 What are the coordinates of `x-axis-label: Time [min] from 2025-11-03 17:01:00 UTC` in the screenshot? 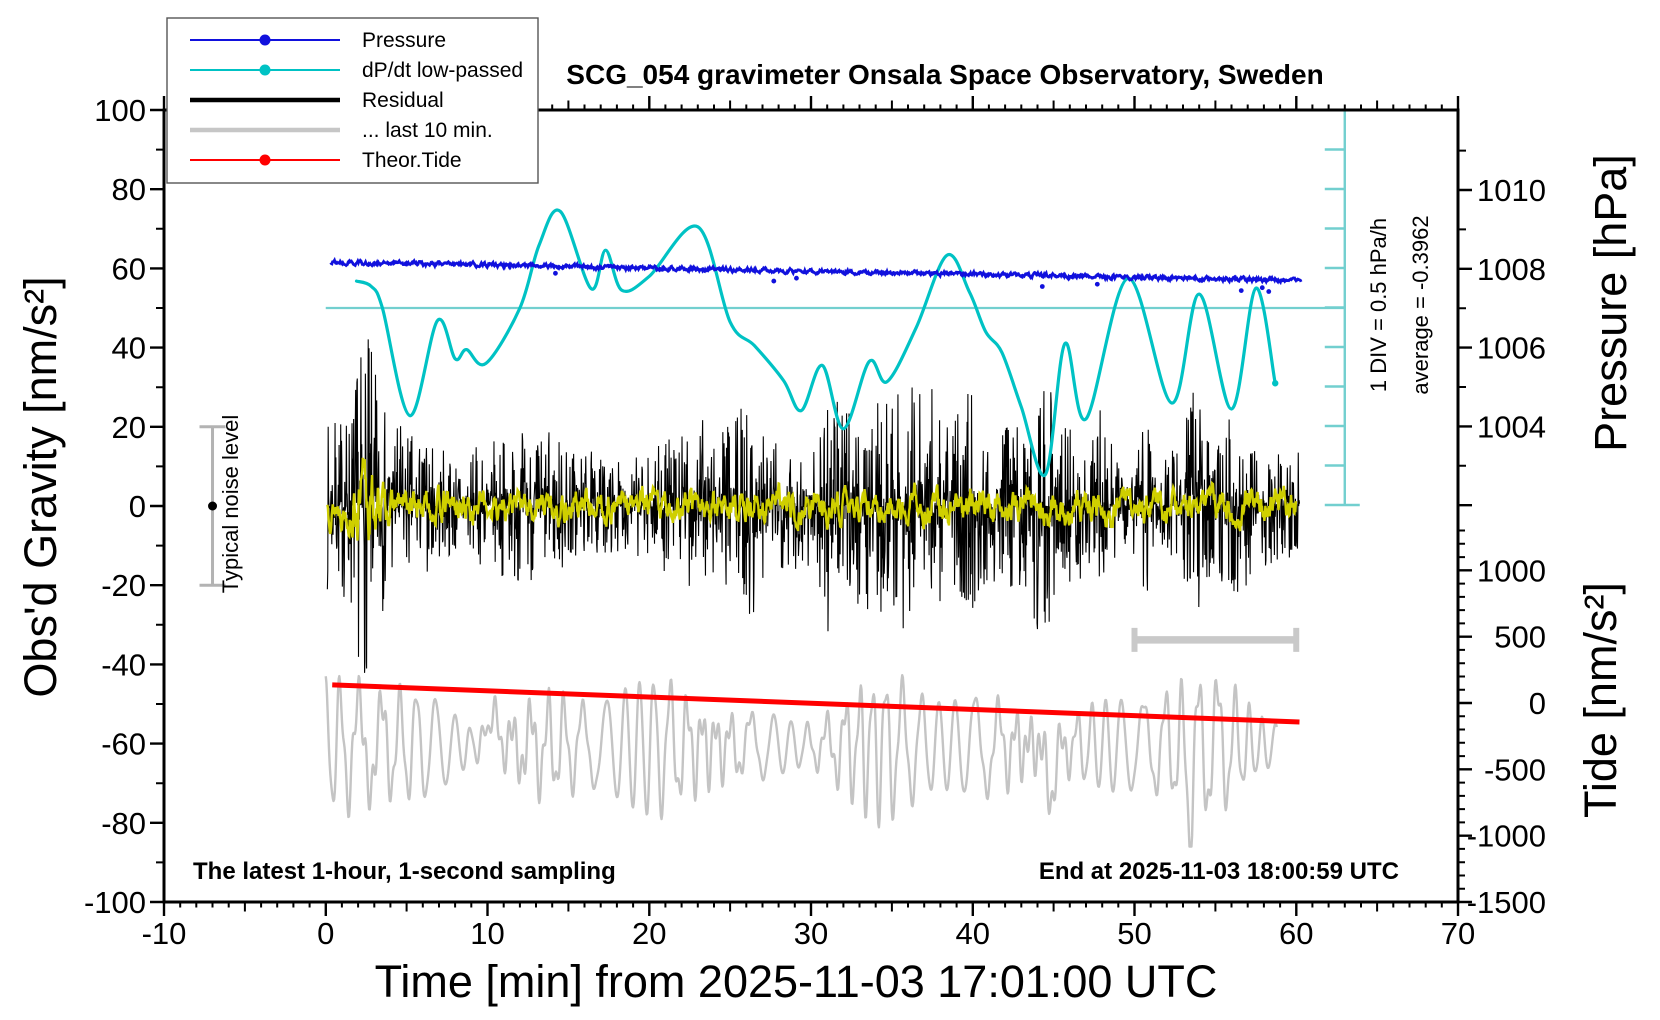 It's located at (796, 981).